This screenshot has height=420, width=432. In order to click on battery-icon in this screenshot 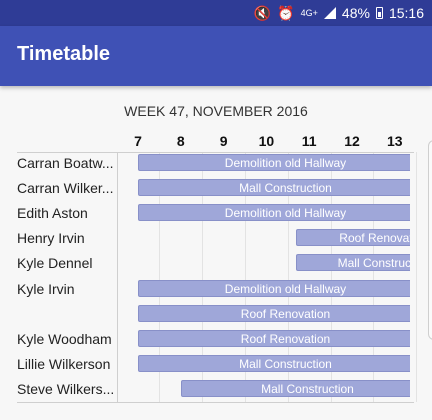, I will do `click(379, 13)`.